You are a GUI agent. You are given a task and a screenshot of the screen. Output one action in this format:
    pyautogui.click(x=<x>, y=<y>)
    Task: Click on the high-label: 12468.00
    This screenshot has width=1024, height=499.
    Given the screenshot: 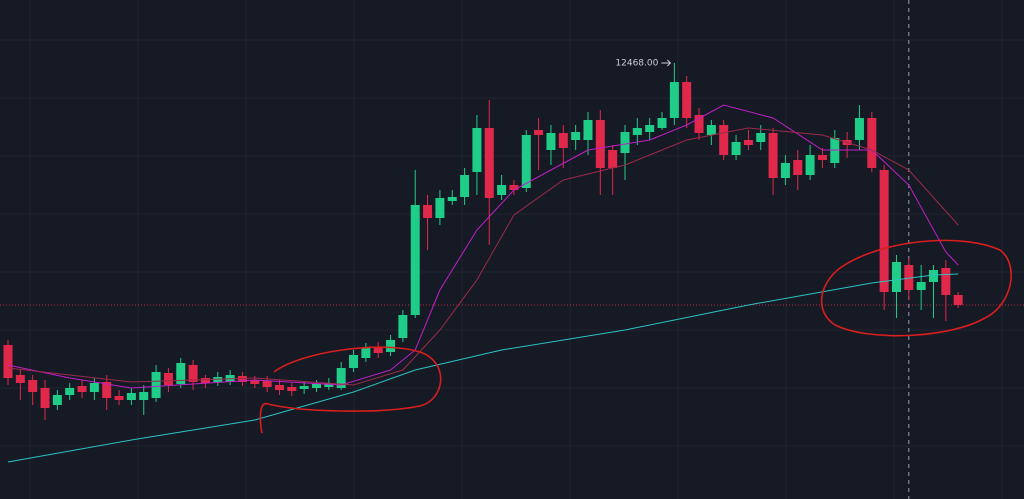 What is the action you would take?
    pyautogui.click(x=636, y=64)
    